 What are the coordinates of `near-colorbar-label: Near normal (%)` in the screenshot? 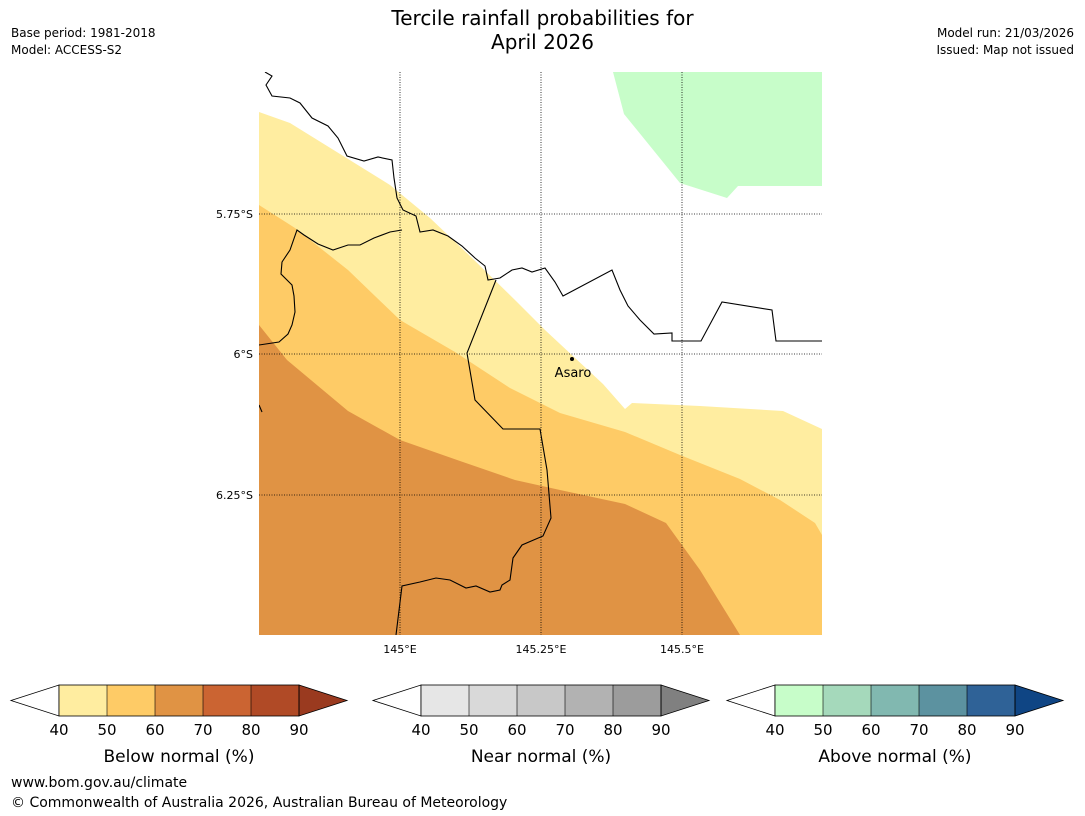 It's located at (541, 757).